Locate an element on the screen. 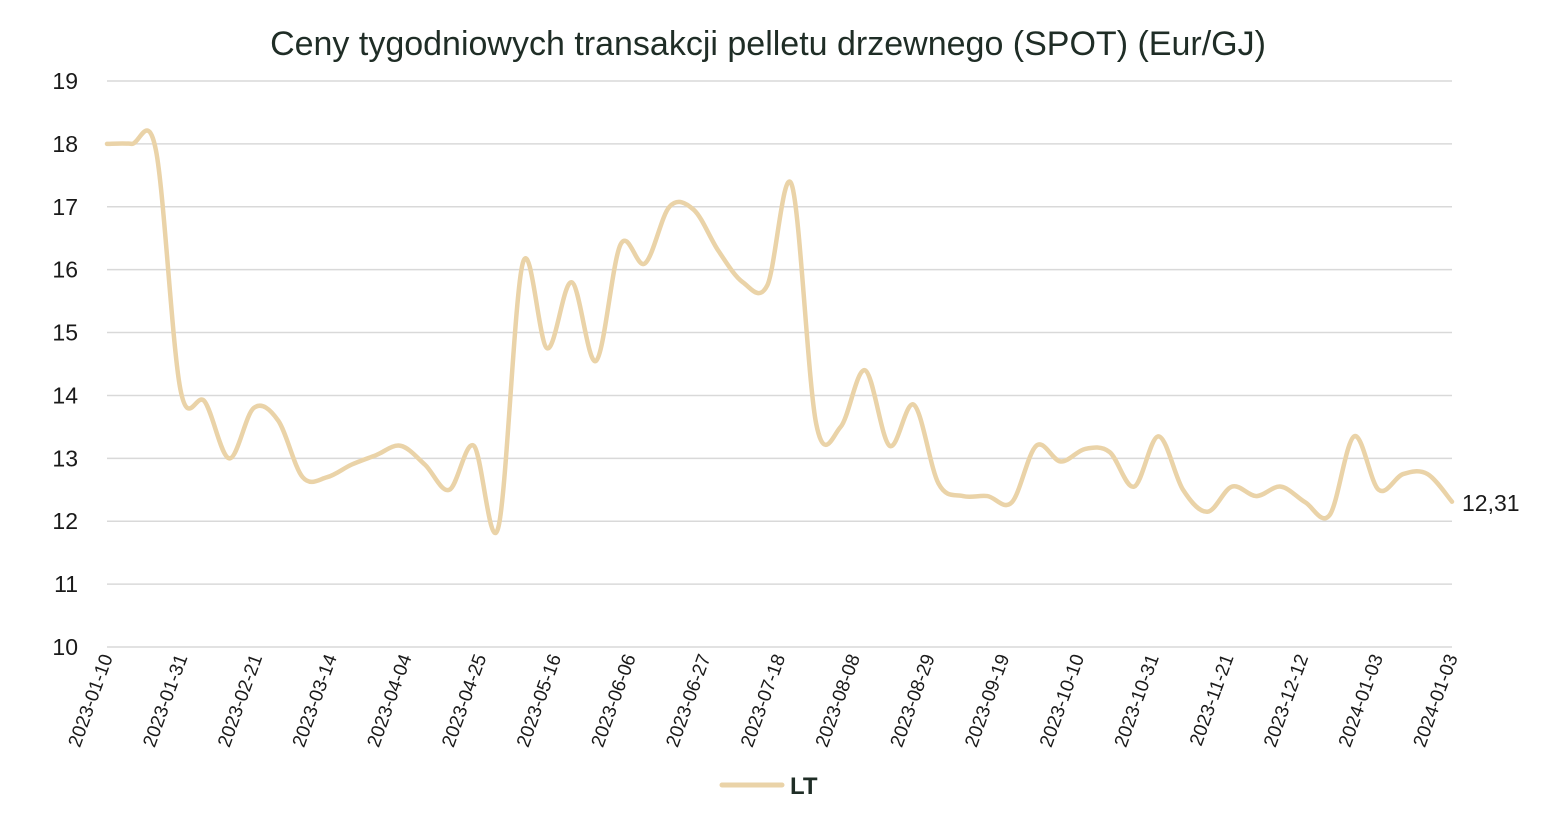 This screenshot has width=1542, height=830. y-tick-label: 13 is located at coordinates (65, 458).